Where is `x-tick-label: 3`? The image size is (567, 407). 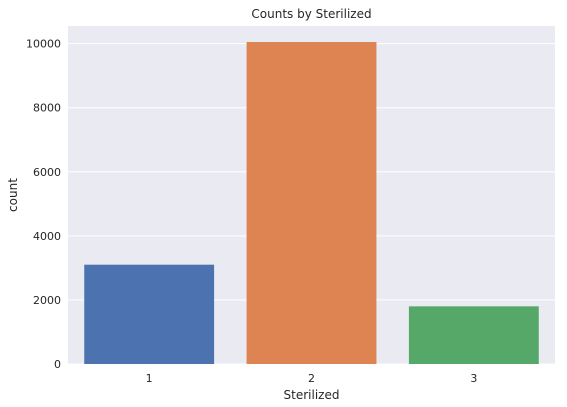
x-tick-label: 3 is located at coordinates (473, 378).